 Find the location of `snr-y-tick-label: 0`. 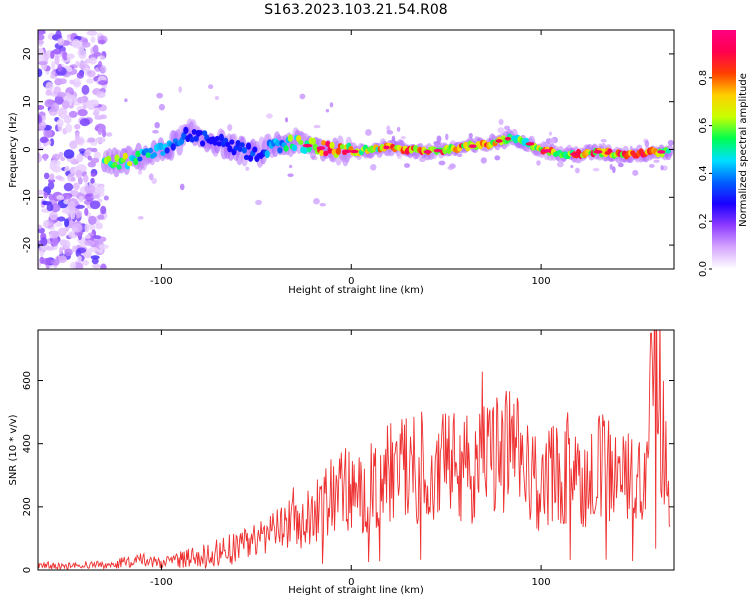

snr-y-tick-label: 0 is located at coordinates (27, 570).